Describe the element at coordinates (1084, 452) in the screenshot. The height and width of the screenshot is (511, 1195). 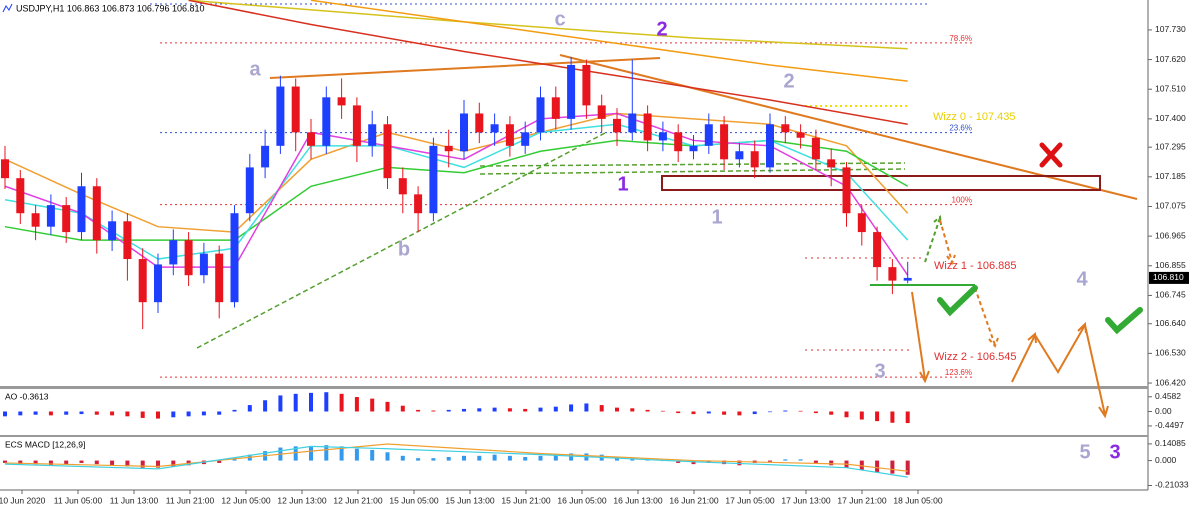
I see `annotation: 5` at that location.